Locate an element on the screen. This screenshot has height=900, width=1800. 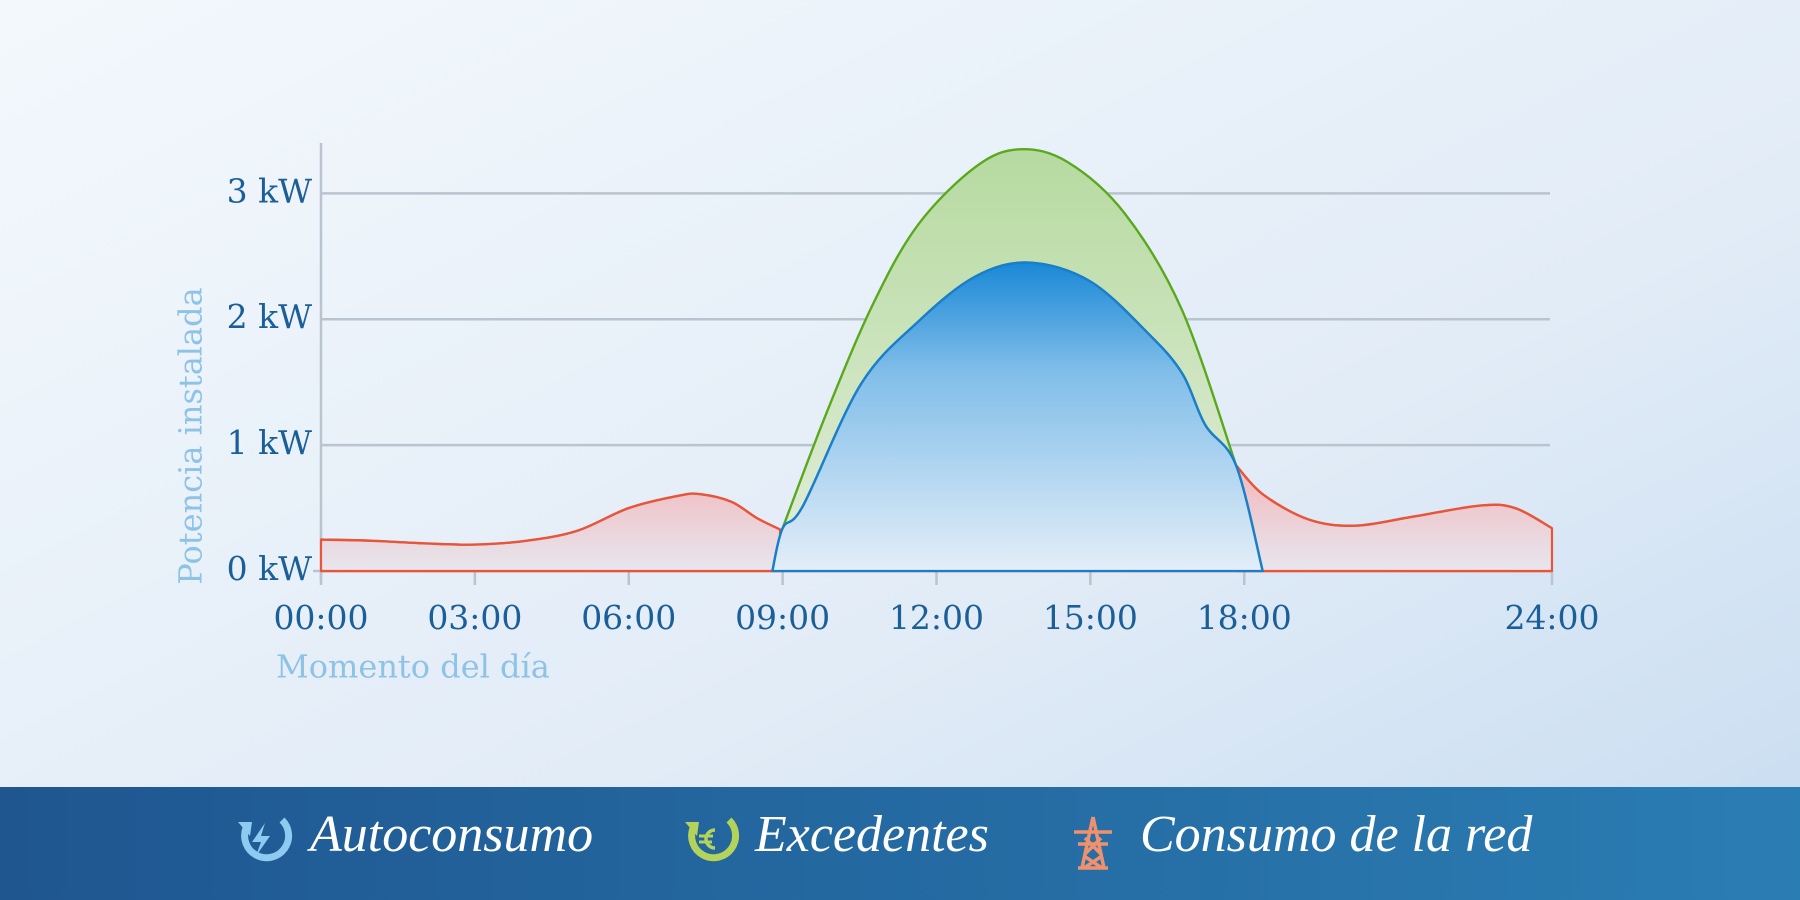
y-tick-label: 3 kW is located at coordinates (269, 190).